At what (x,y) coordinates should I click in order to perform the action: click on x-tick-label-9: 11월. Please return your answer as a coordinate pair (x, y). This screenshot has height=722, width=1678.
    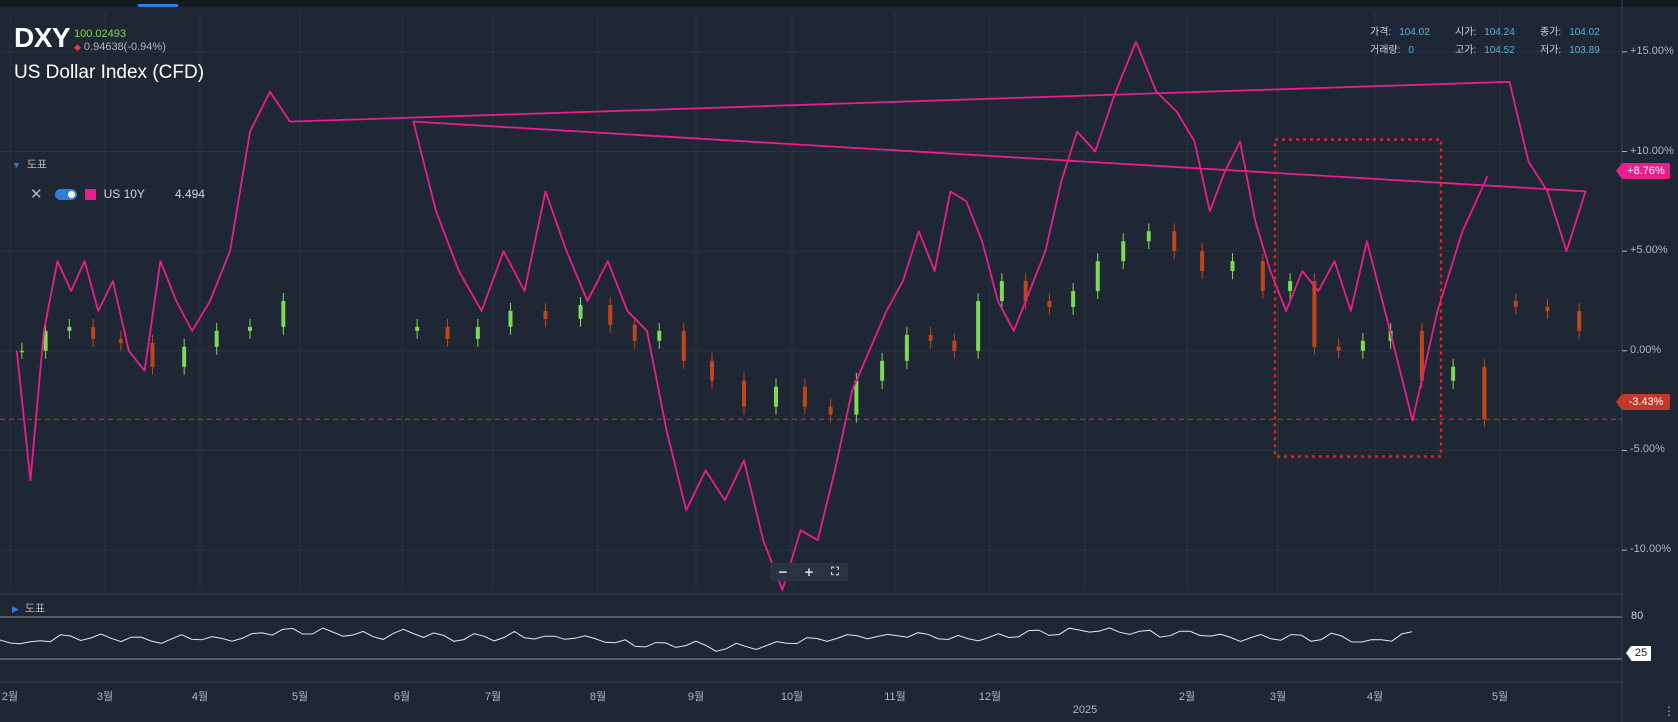
    Looking at the image, I should click on (895, 697).